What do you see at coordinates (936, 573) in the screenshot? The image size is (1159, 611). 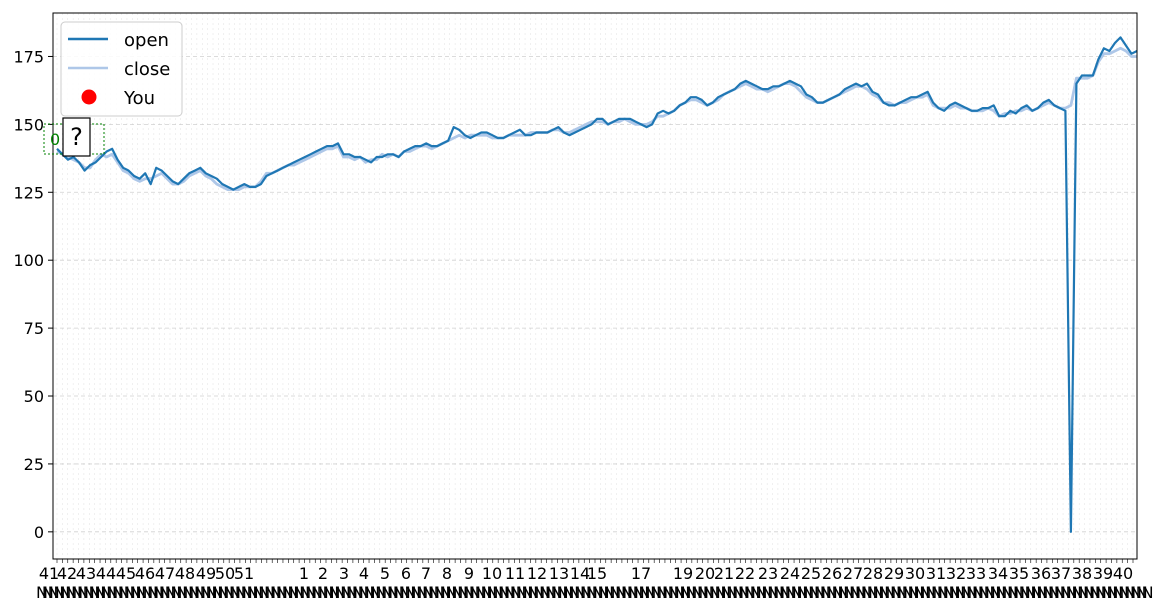 I see `x-tick-label: 31` at bounding box center [936, 573].